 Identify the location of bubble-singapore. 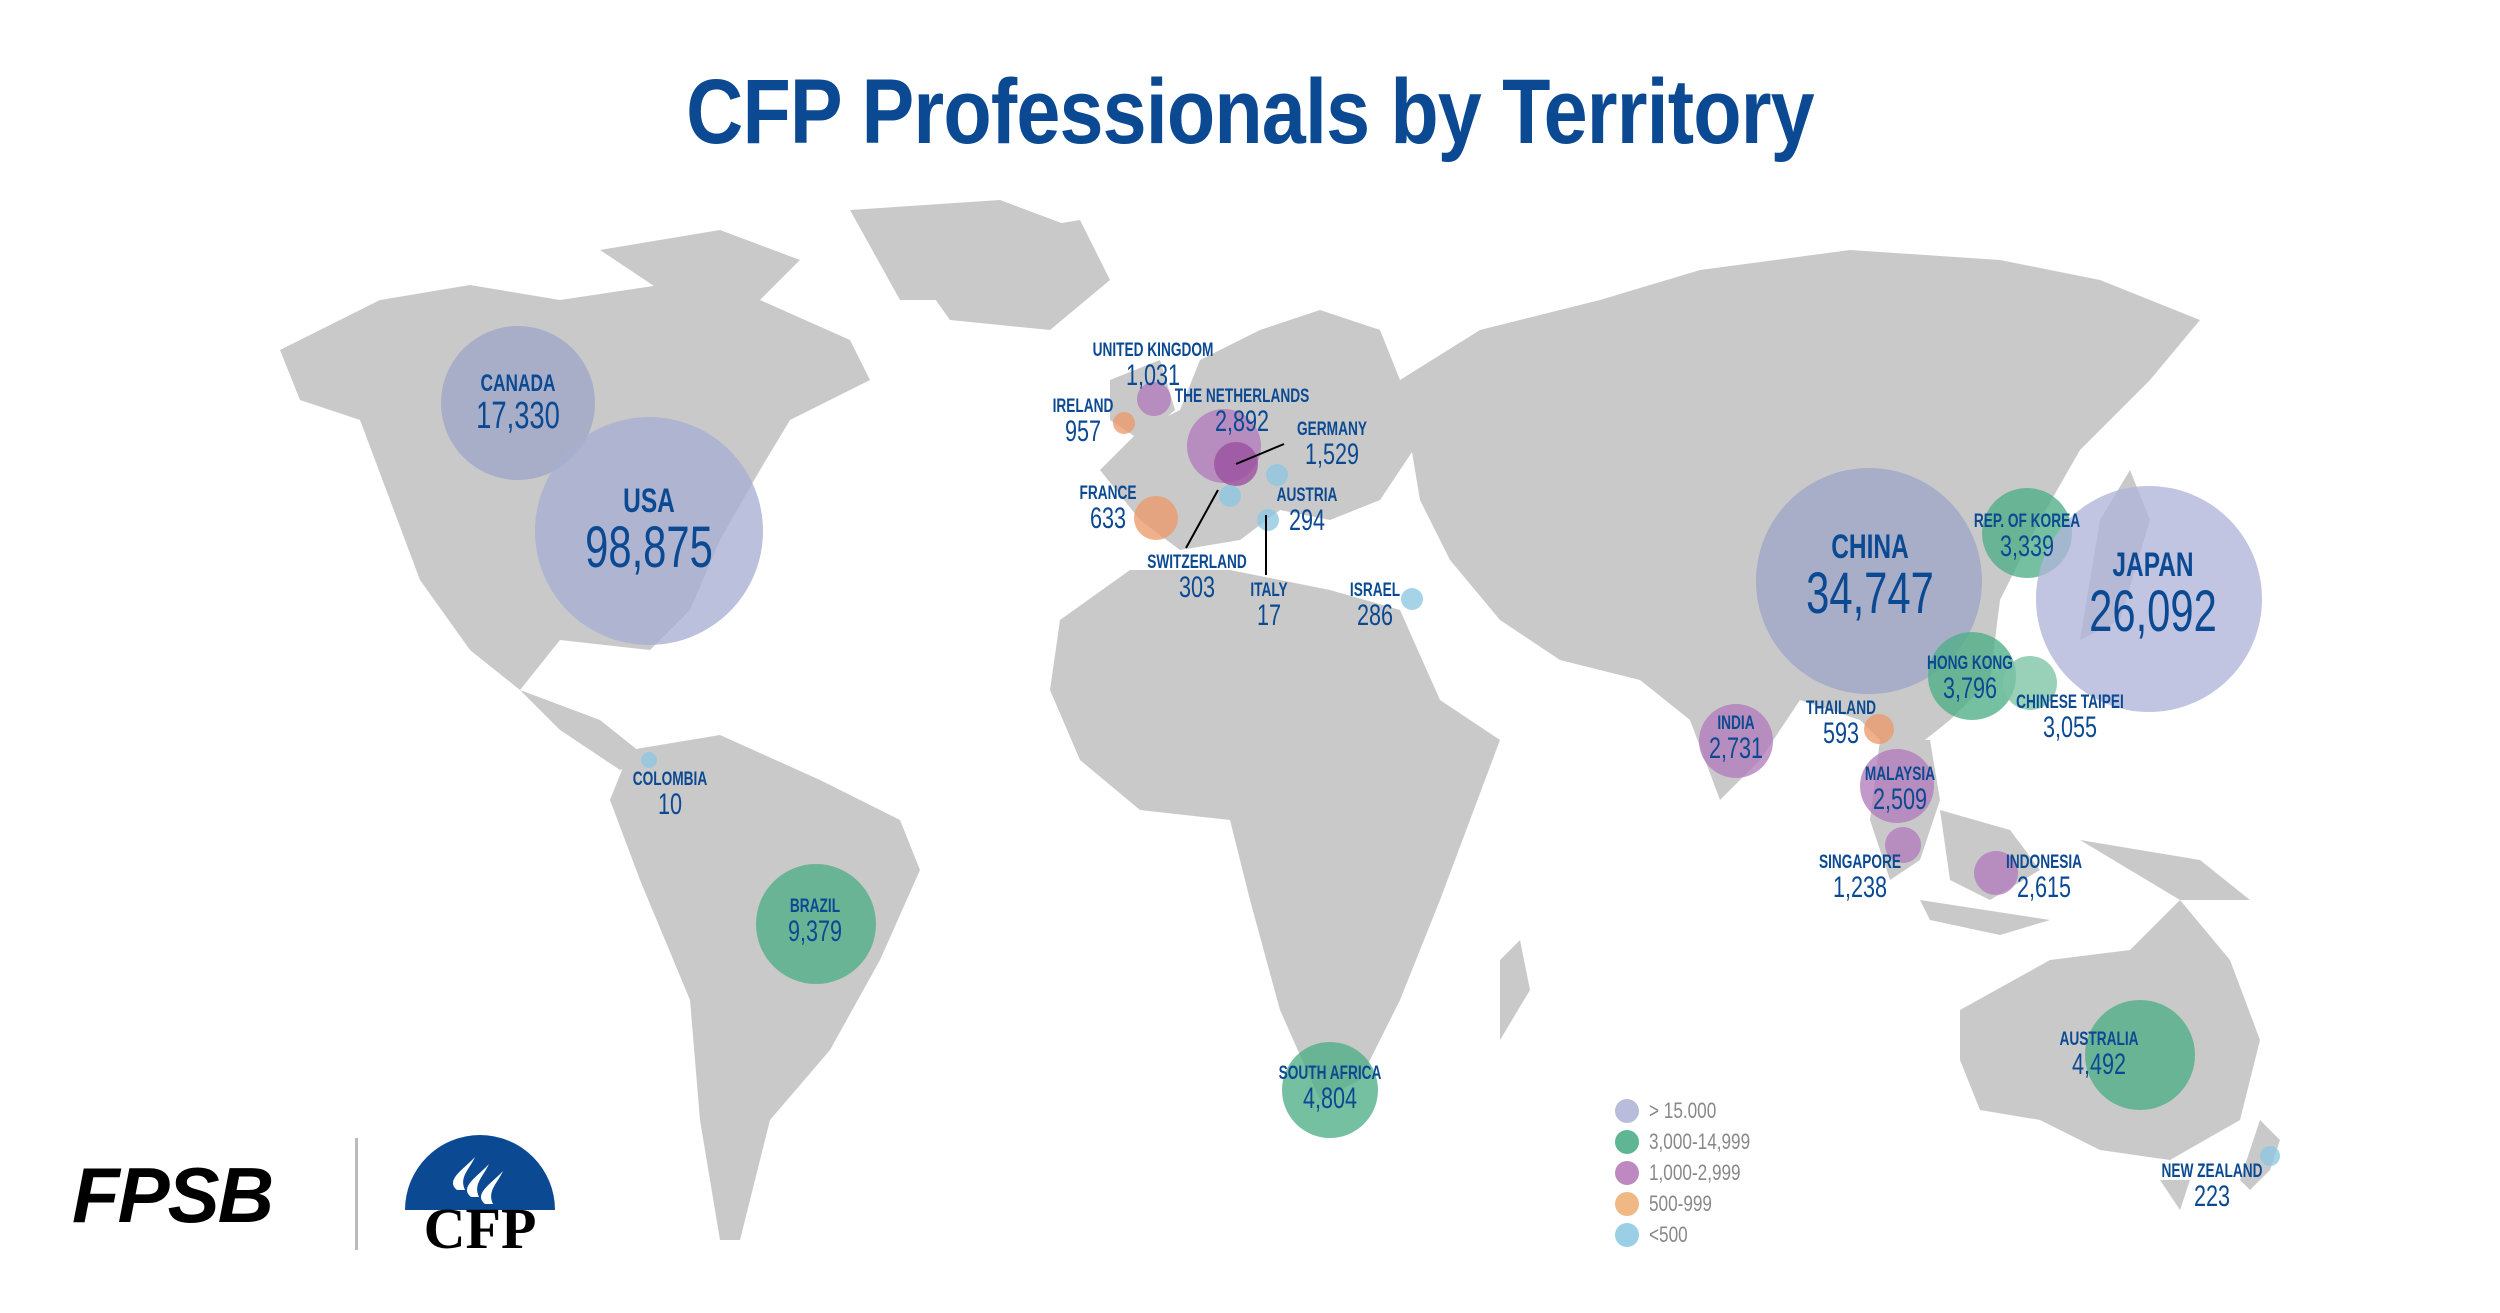
(1903, 845).